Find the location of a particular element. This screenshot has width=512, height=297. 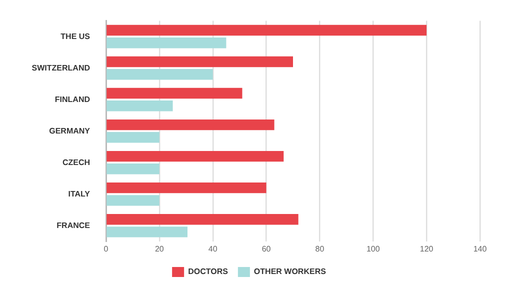

x-tick-label: 40 is located at coordinates (213, 249).